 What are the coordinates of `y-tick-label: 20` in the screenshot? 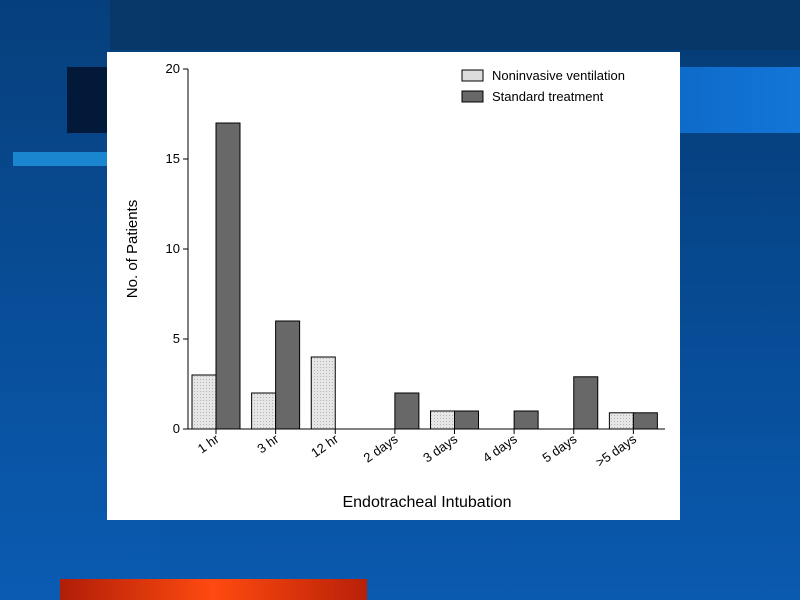 It's located at (173, 68).